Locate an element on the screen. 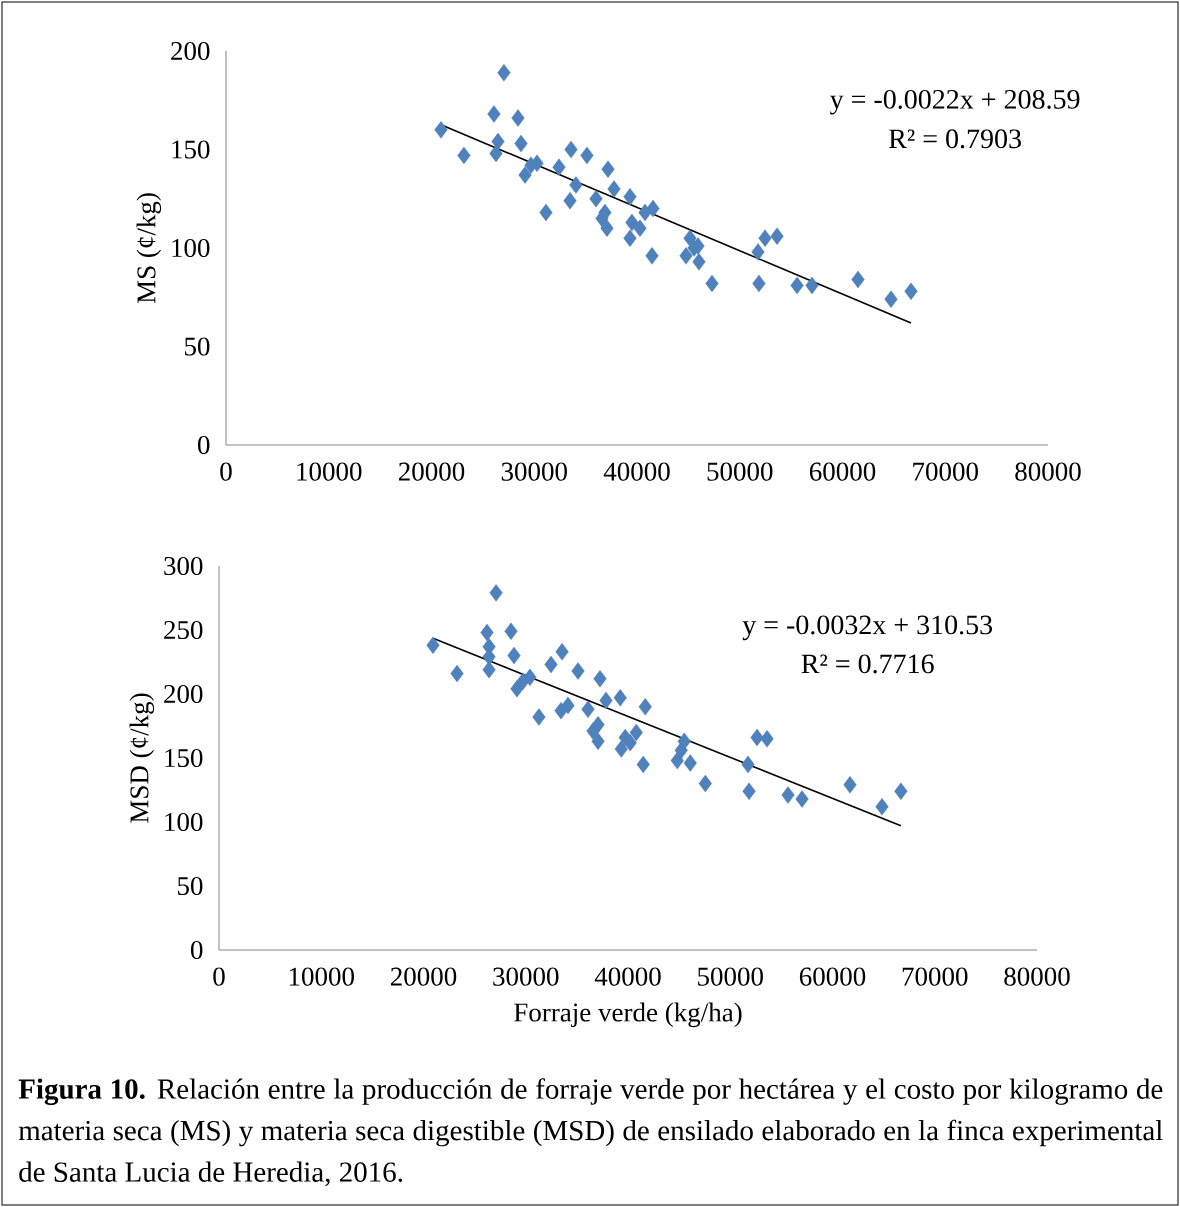 This screenshot has width=1180, height=1207. y-axis-title: MSD (¢/kg) is located at coordinates (142, 758).